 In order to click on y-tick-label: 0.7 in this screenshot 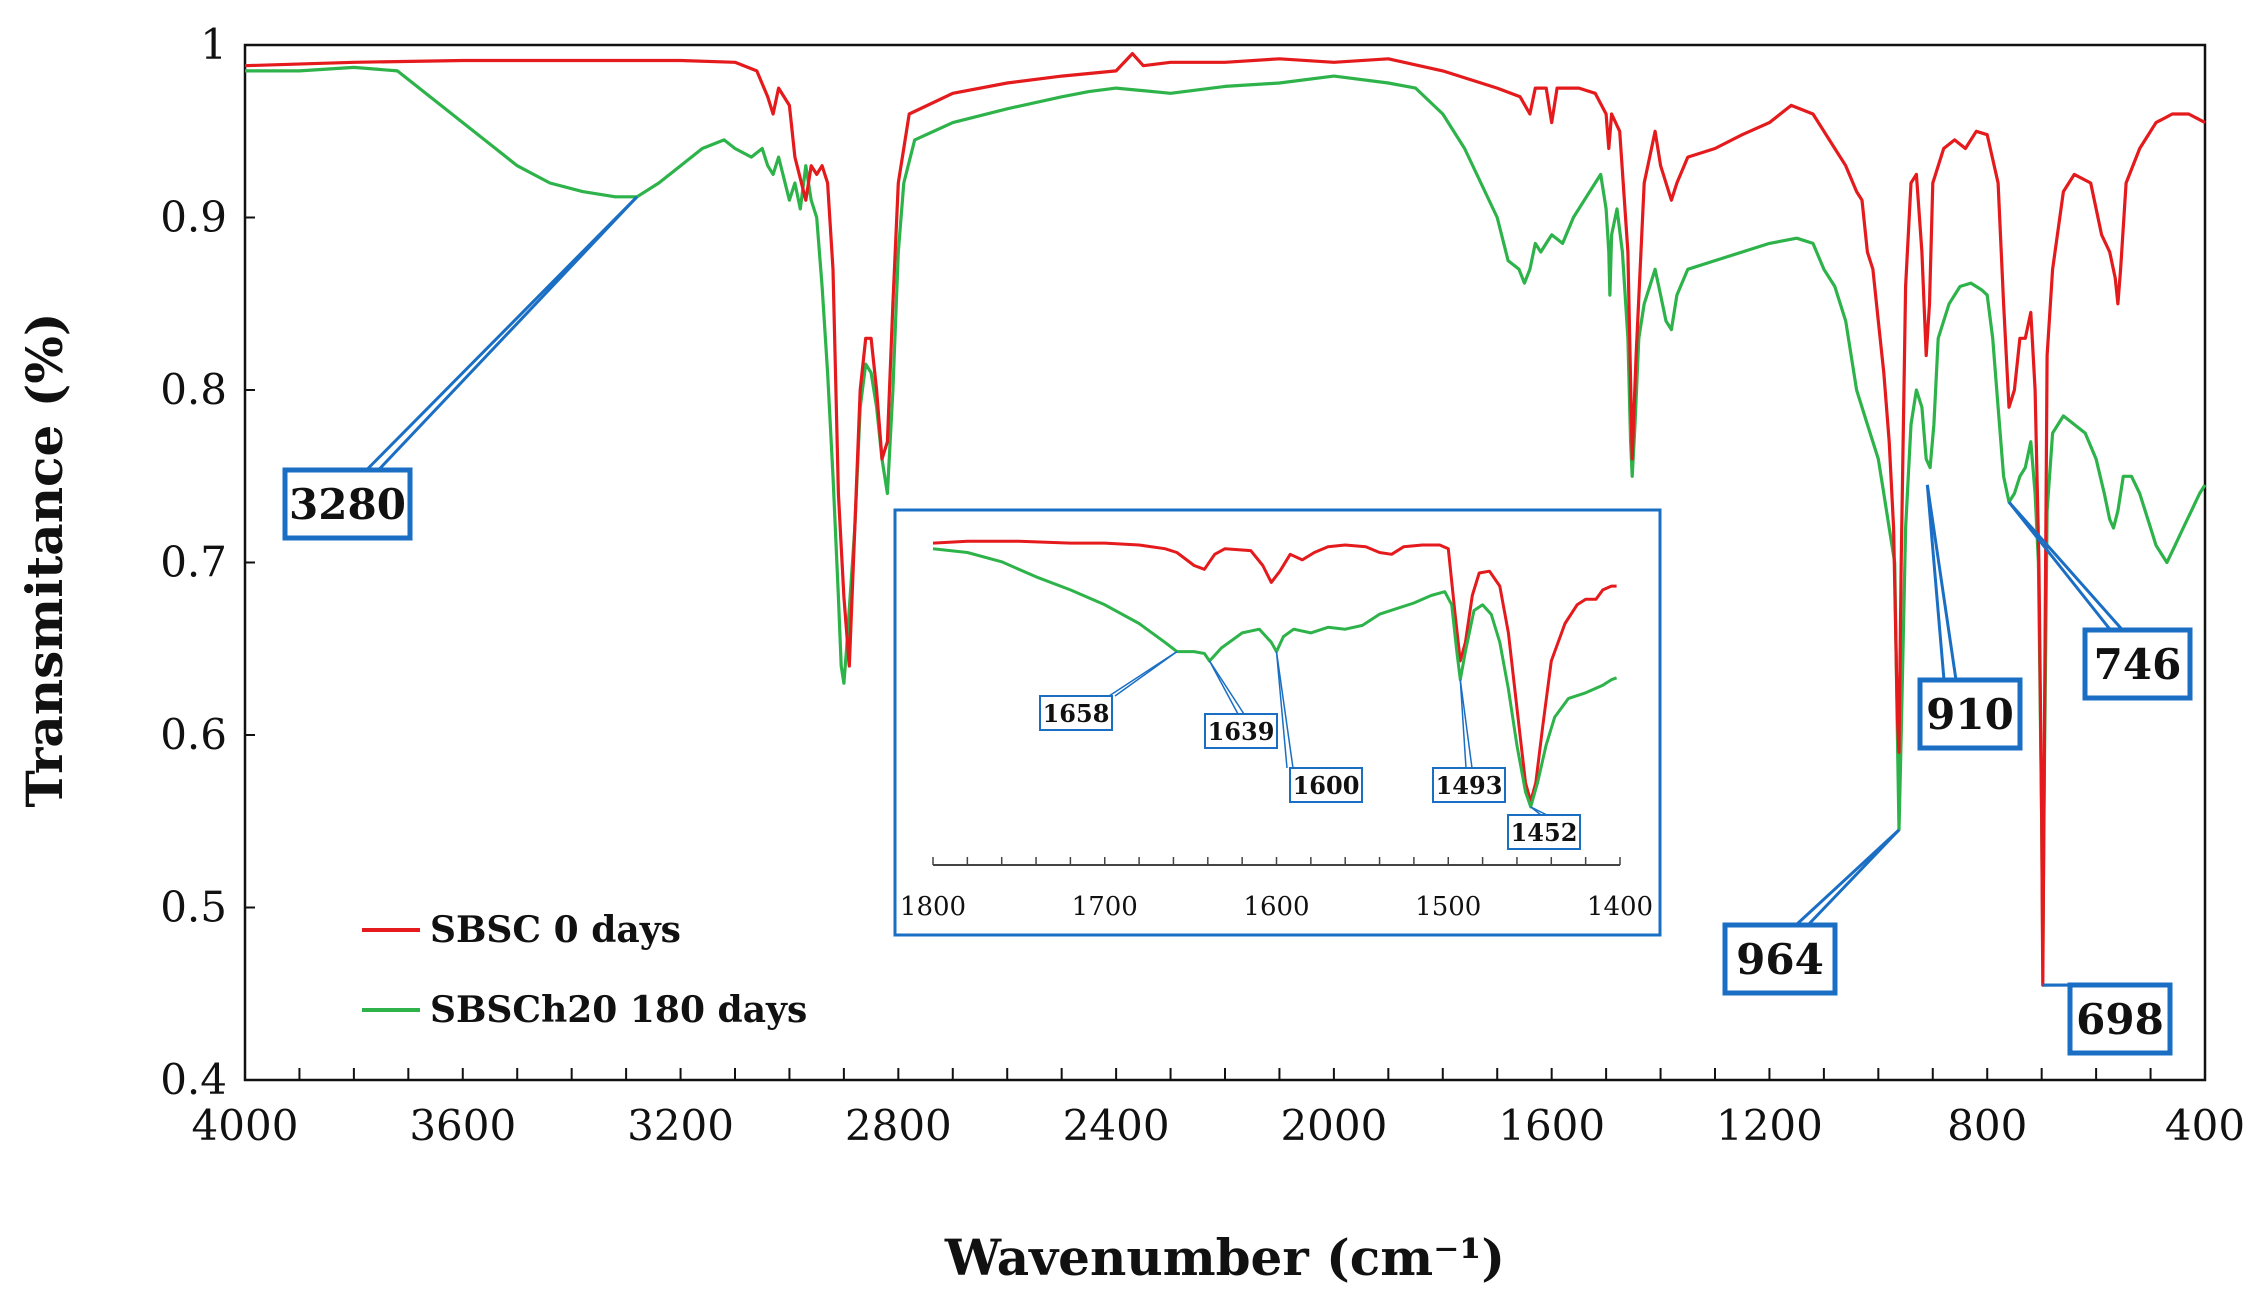, I will do `click(193, 562)`.